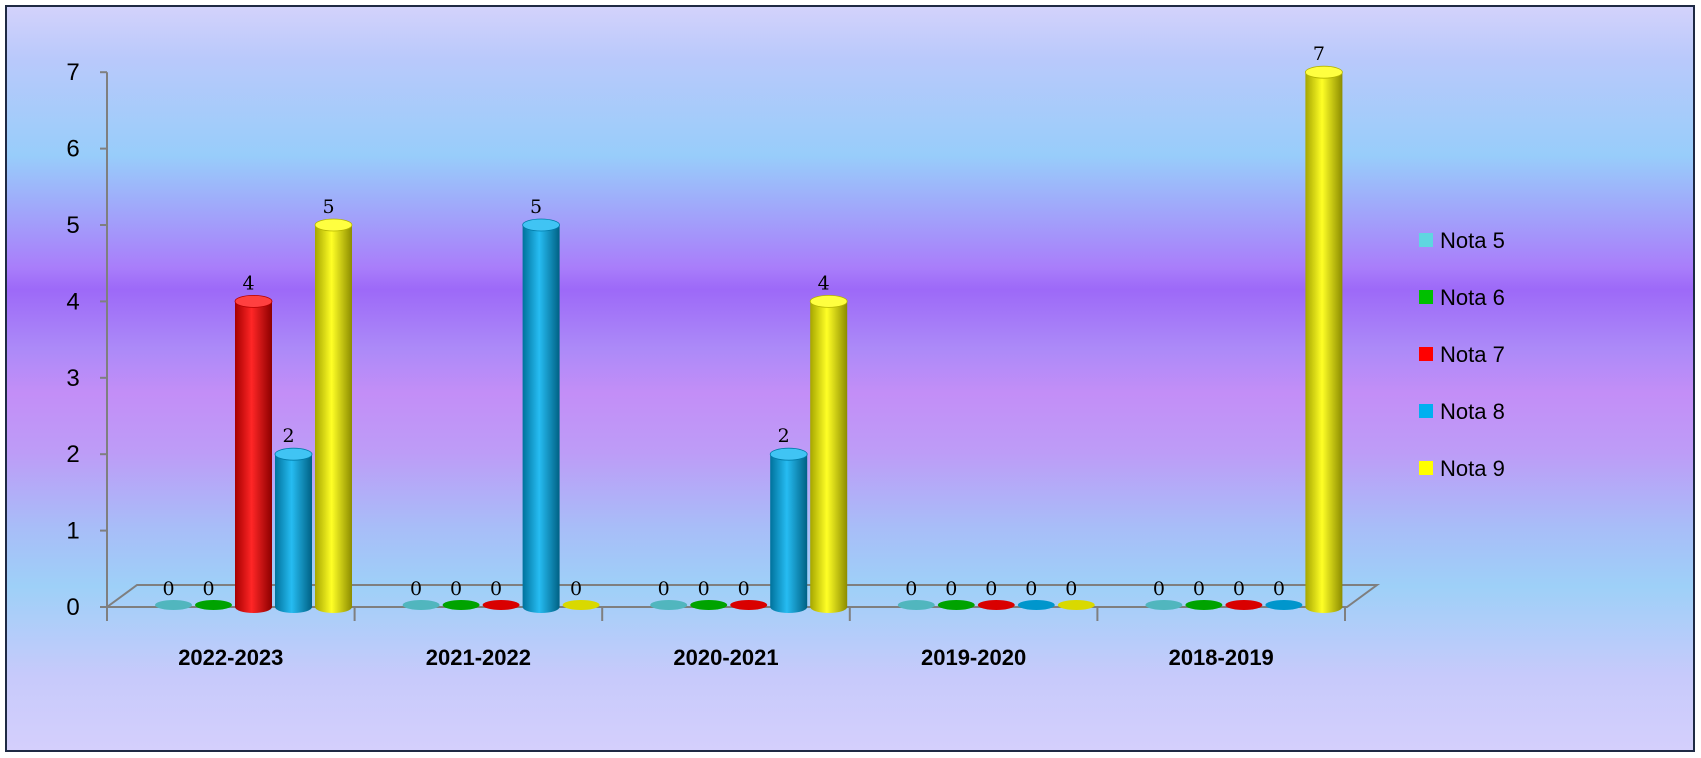  I want to click on legend-label: Nota 6, so click(1472, 297).